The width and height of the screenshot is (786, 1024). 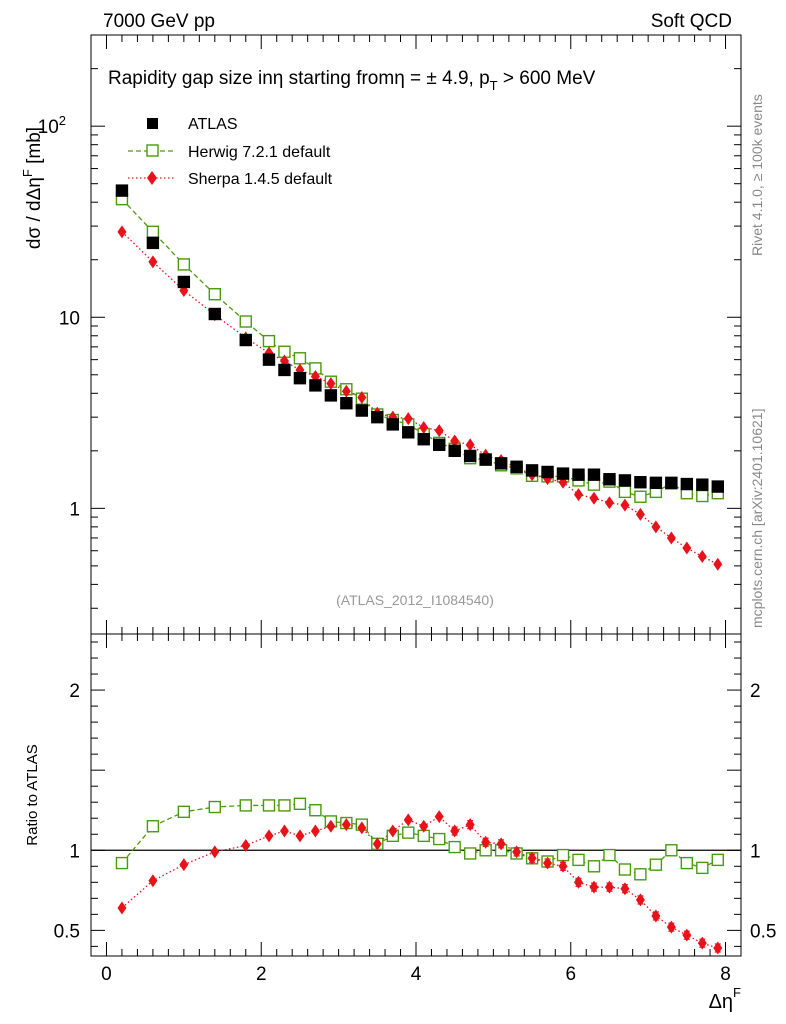 I want to click on legend-herwig-marker, so click(x=152, y=150).